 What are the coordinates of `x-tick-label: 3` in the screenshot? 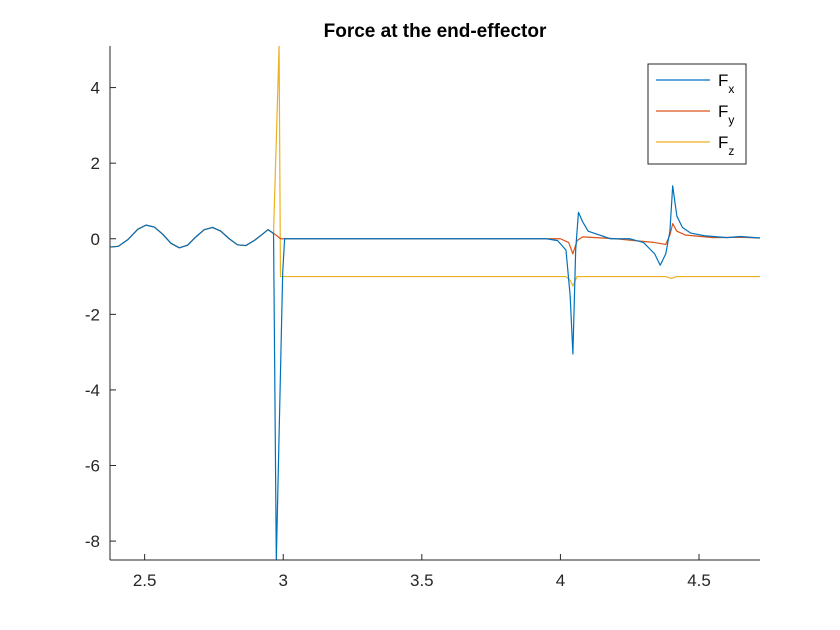 It's located at (283, 580).